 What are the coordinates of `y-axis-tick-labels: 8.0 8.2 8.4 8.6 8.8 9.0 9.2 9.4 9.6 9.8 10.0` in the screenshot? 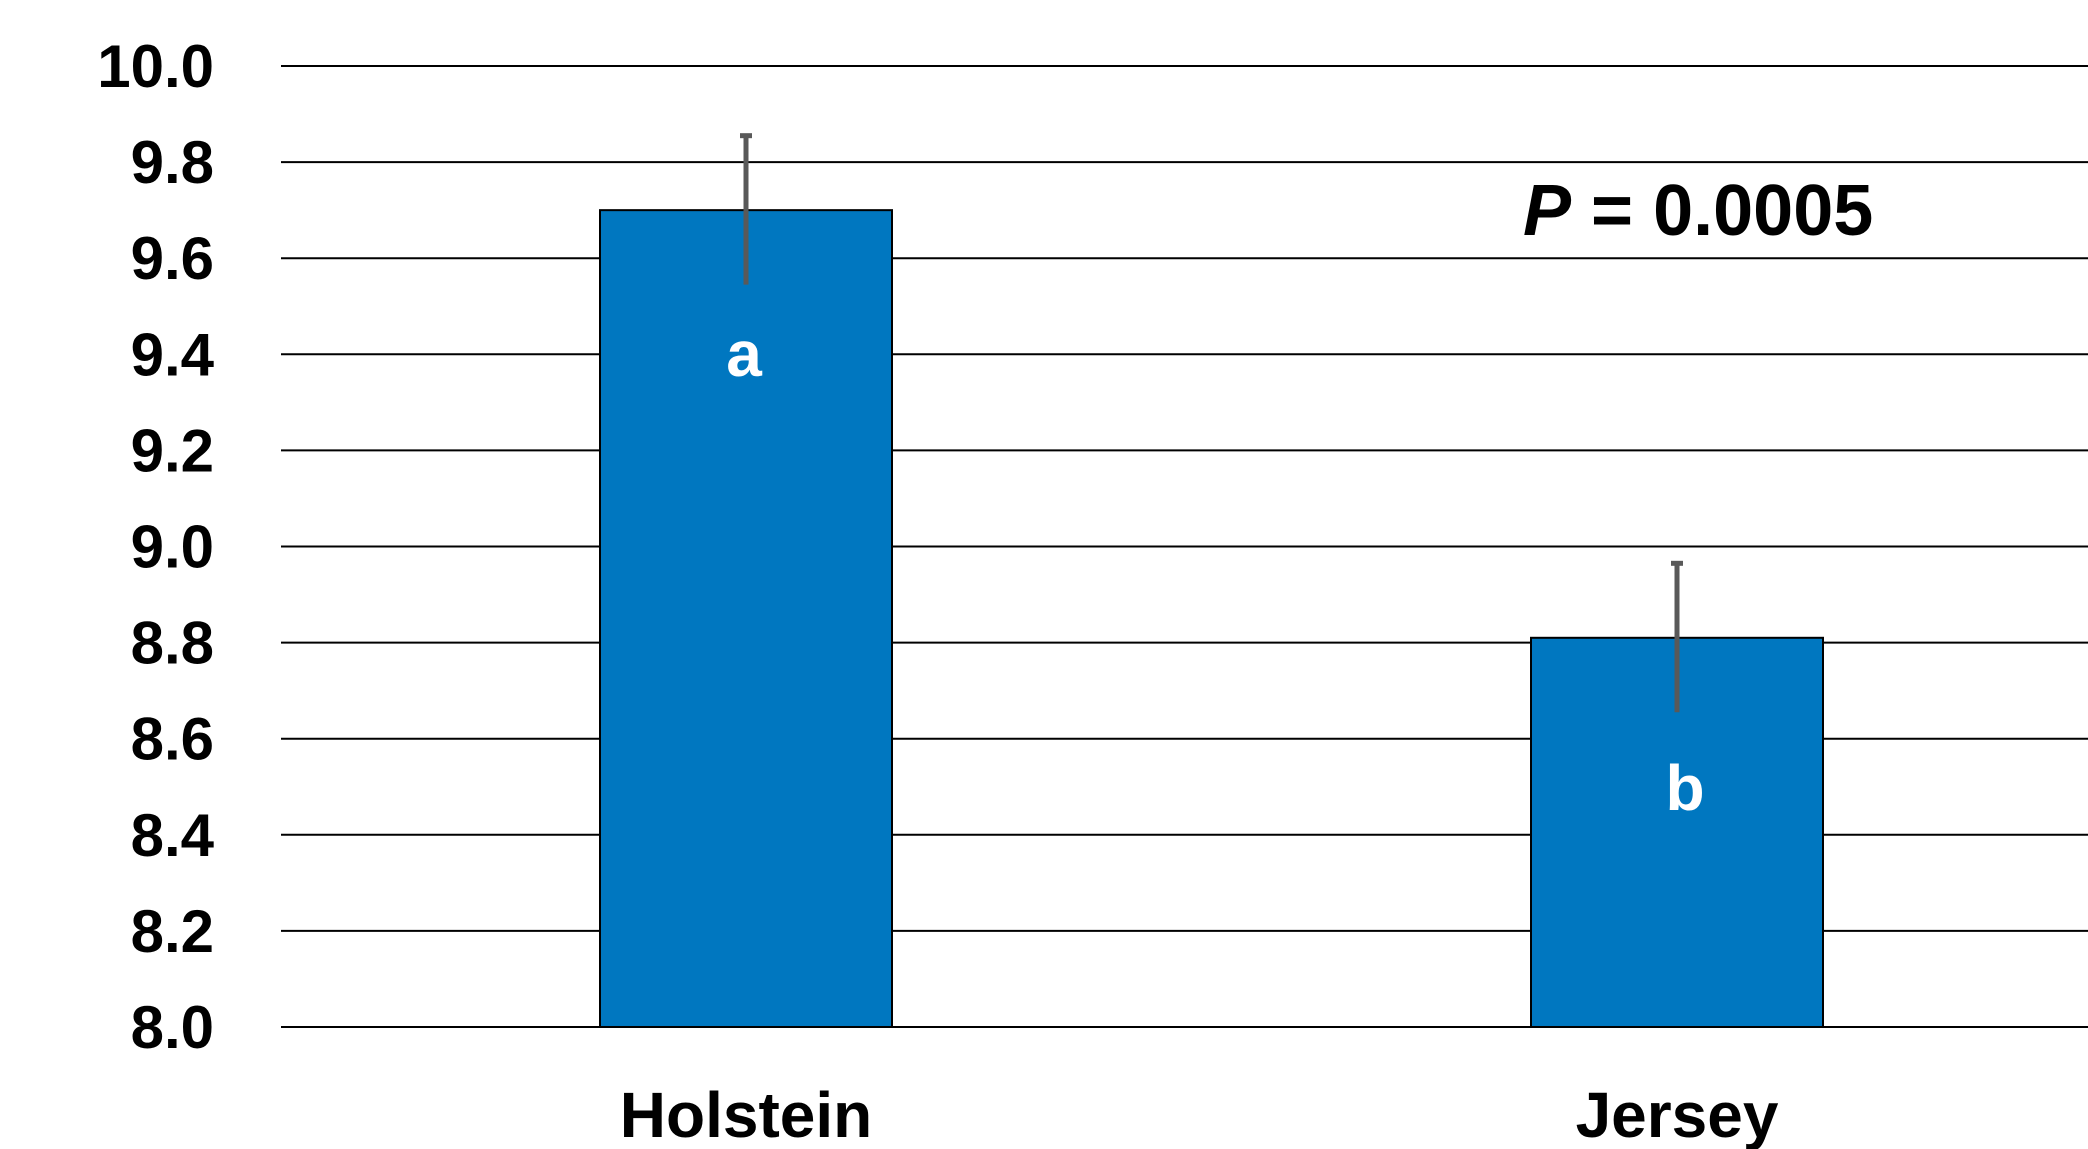 It's located at (155, 547).